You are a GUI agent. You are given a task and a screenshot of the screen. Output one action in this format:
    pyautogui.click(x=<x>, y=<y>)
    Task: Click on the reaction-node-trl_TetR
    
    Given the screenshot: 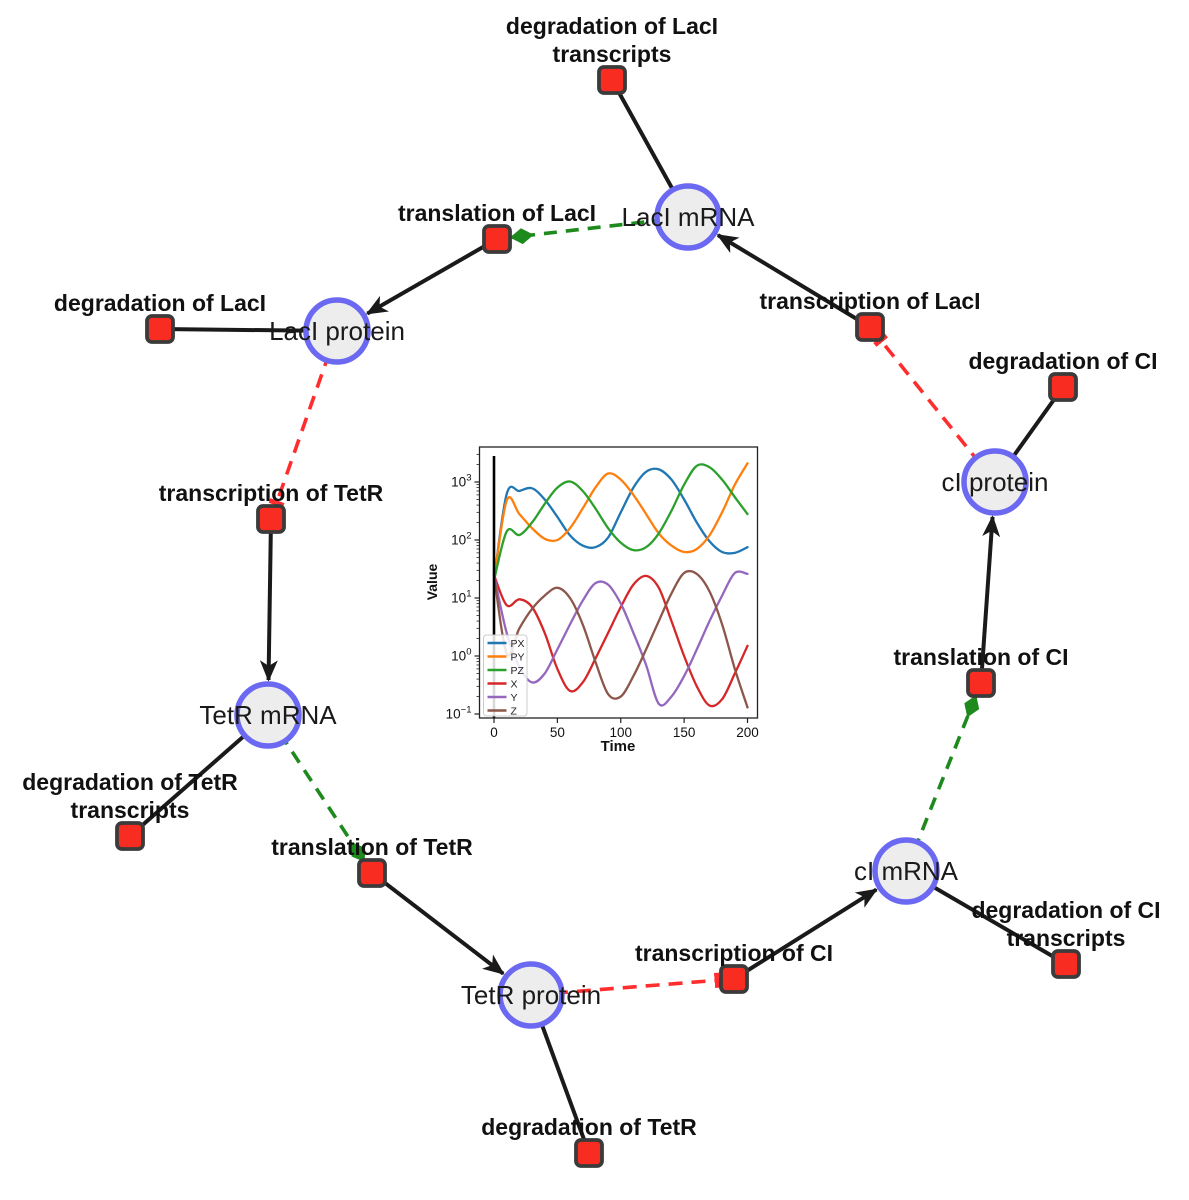 What is the action you would take?
    pyautogui.click(x=372, y=873)
    